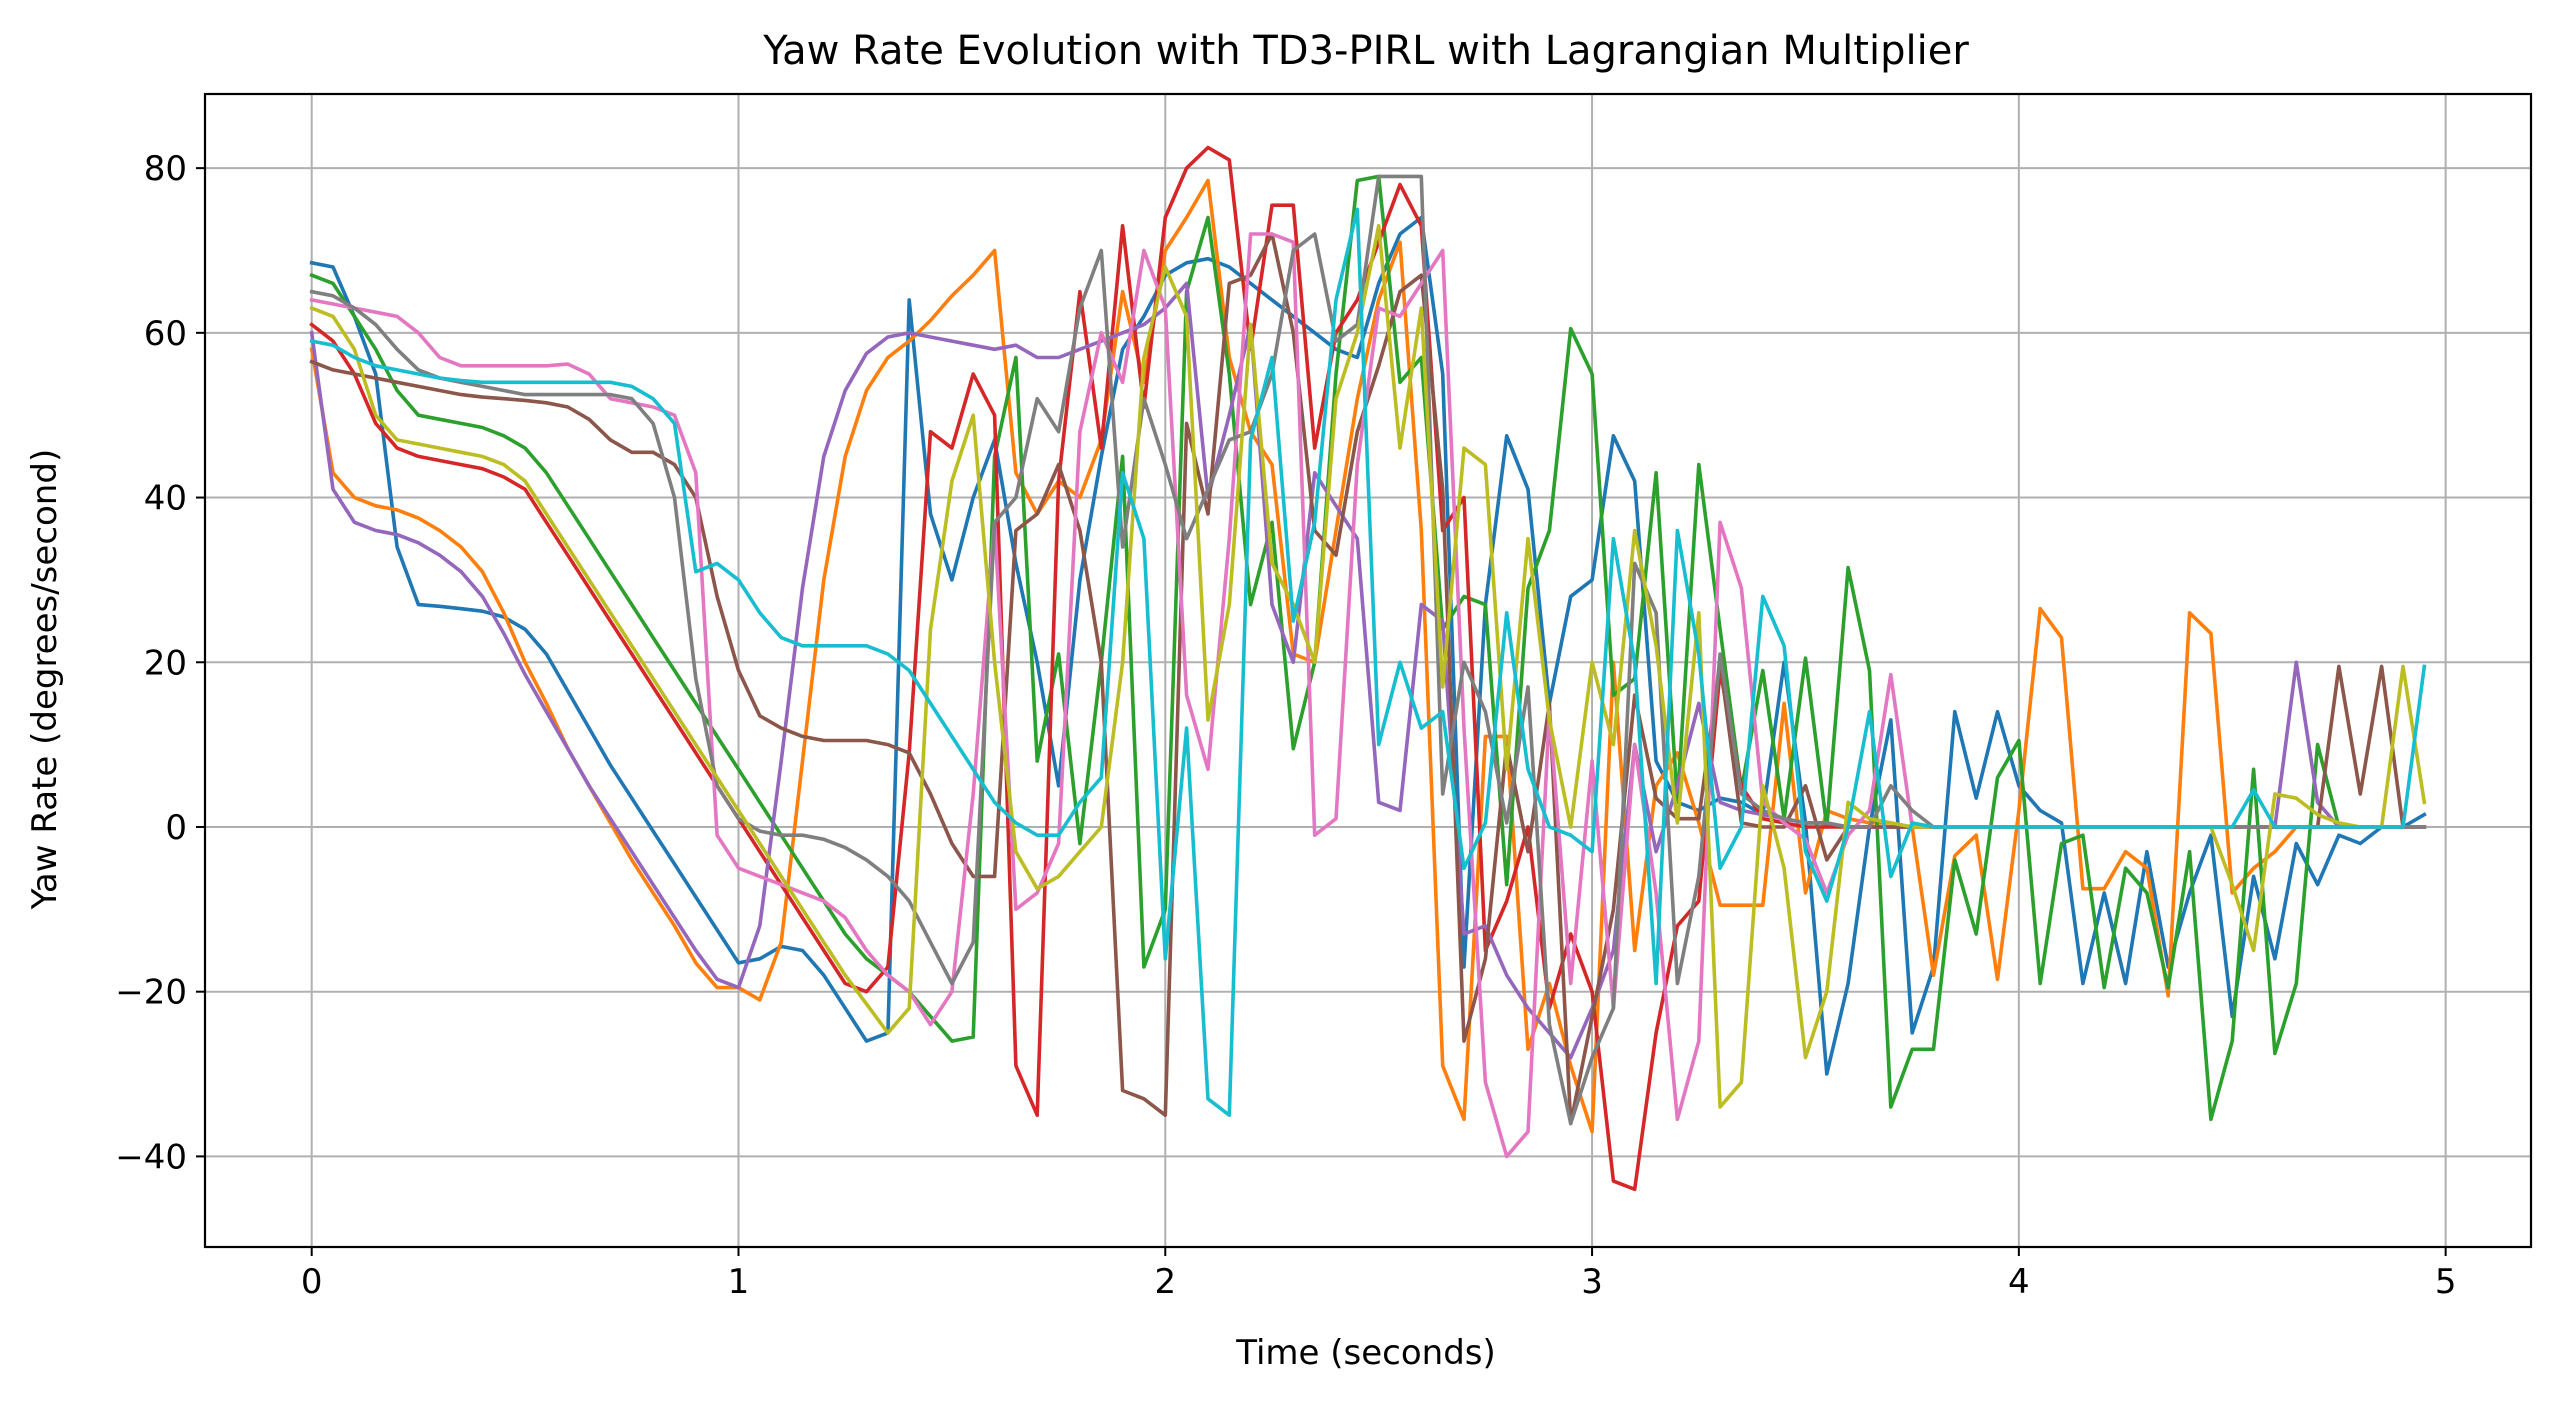  Describe the element at coordinates (151, 993) in the screenshot. I see `y-tick-label: −20` at that location.